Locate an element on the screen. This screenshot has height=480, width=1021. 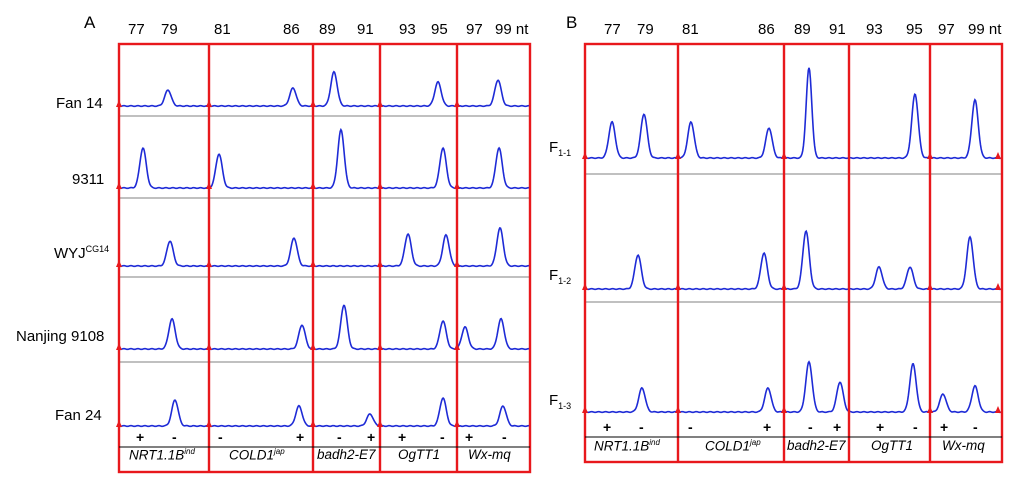
panel-b-size-label: 95 is located at coordinates (914, 29).